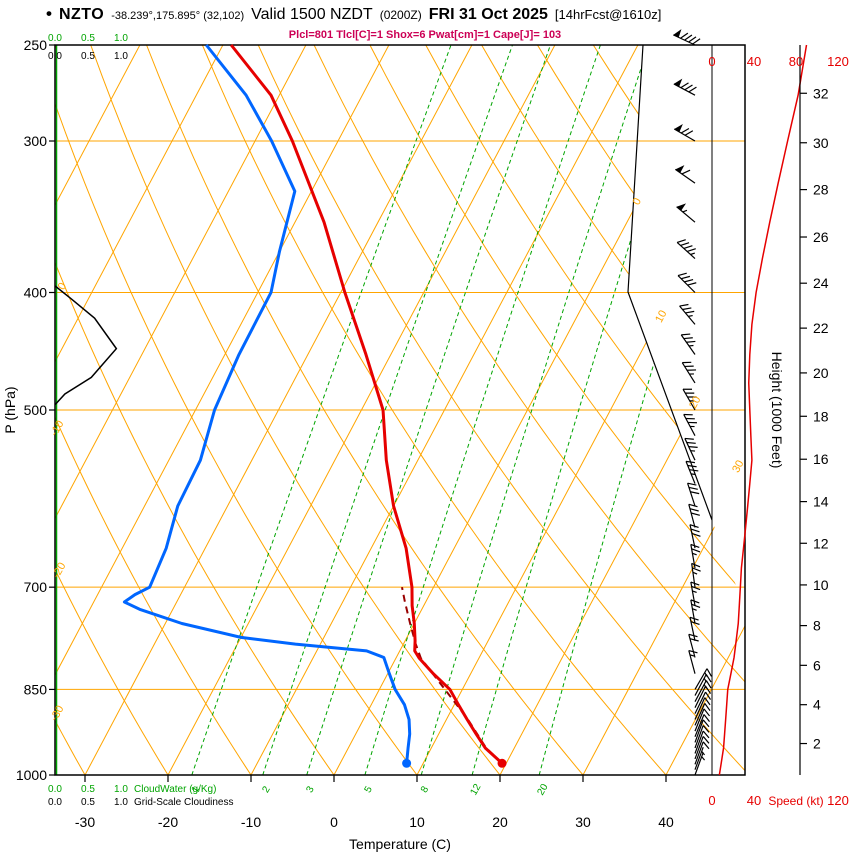  Describe the element at coordinates (184, 802) in the screenshot. I see `svg-text: Grid-Scale Cloudiness` at that location.